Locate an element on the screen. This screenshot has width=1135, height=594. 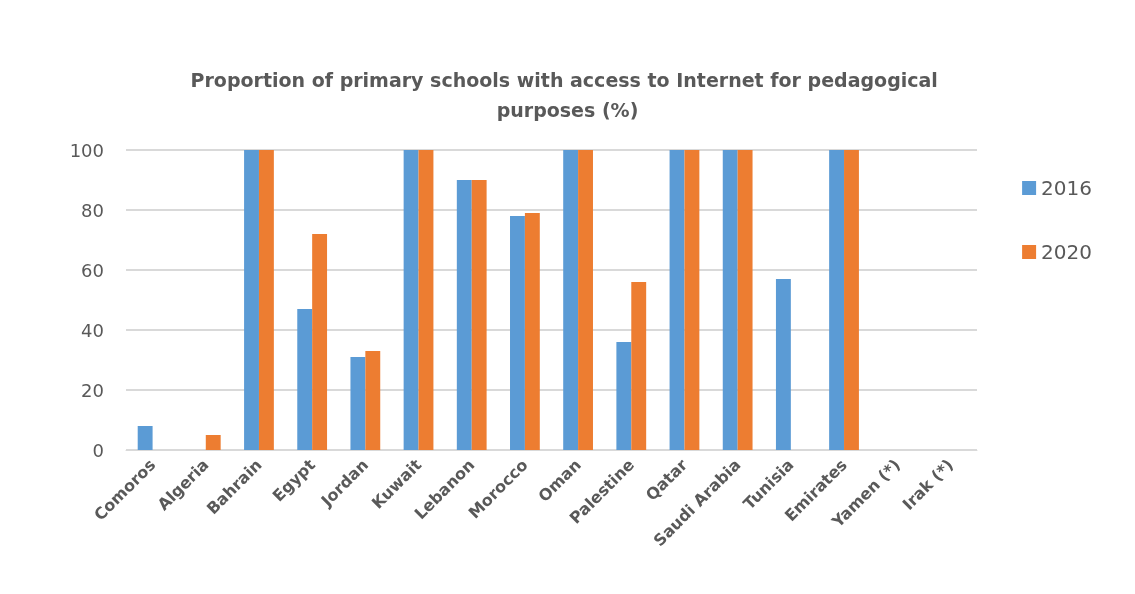
chart-title: Proportion of primary schools with access to Internet for pedagogical purposes (%) is located at coordinates (567, 95).